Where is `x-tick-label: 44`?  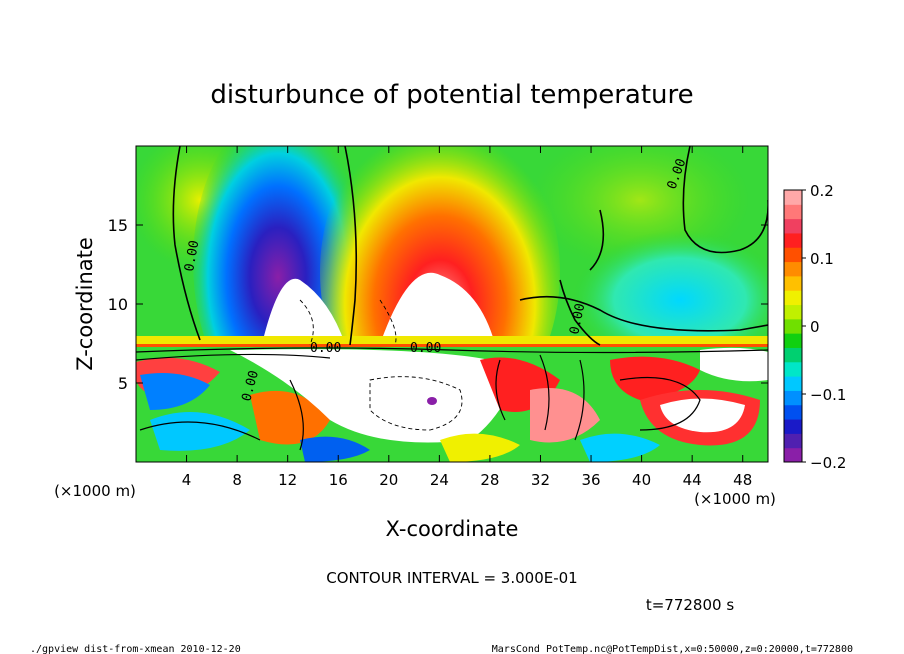
x-tick-label: 44 is located at coordinates (692, 480).